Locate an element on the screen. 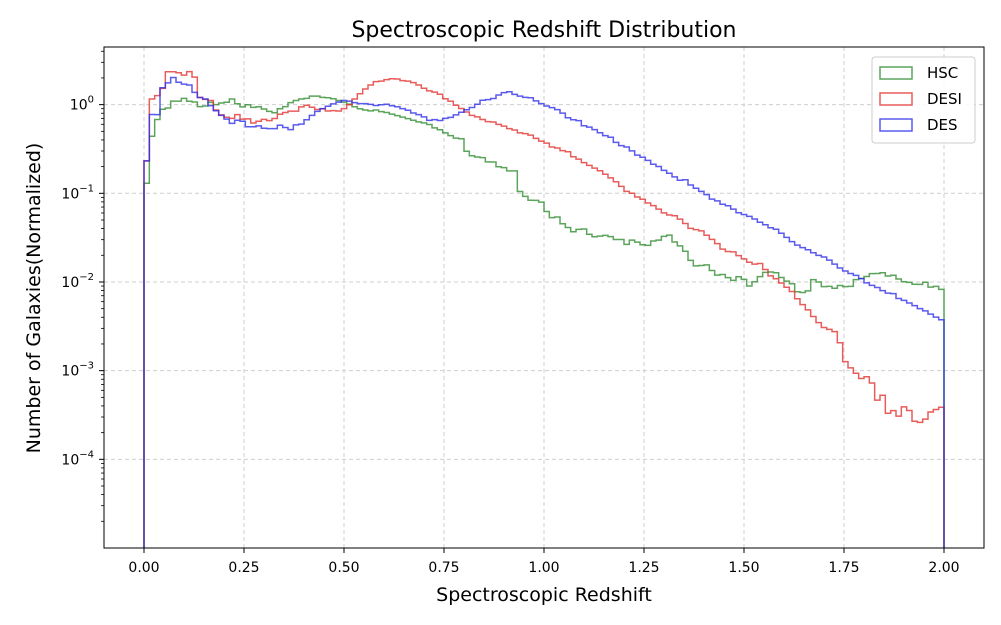 This screenshot has width=1001, height=625. y-tick-label: 10⁻¹ is located at coordinates (77, 192).